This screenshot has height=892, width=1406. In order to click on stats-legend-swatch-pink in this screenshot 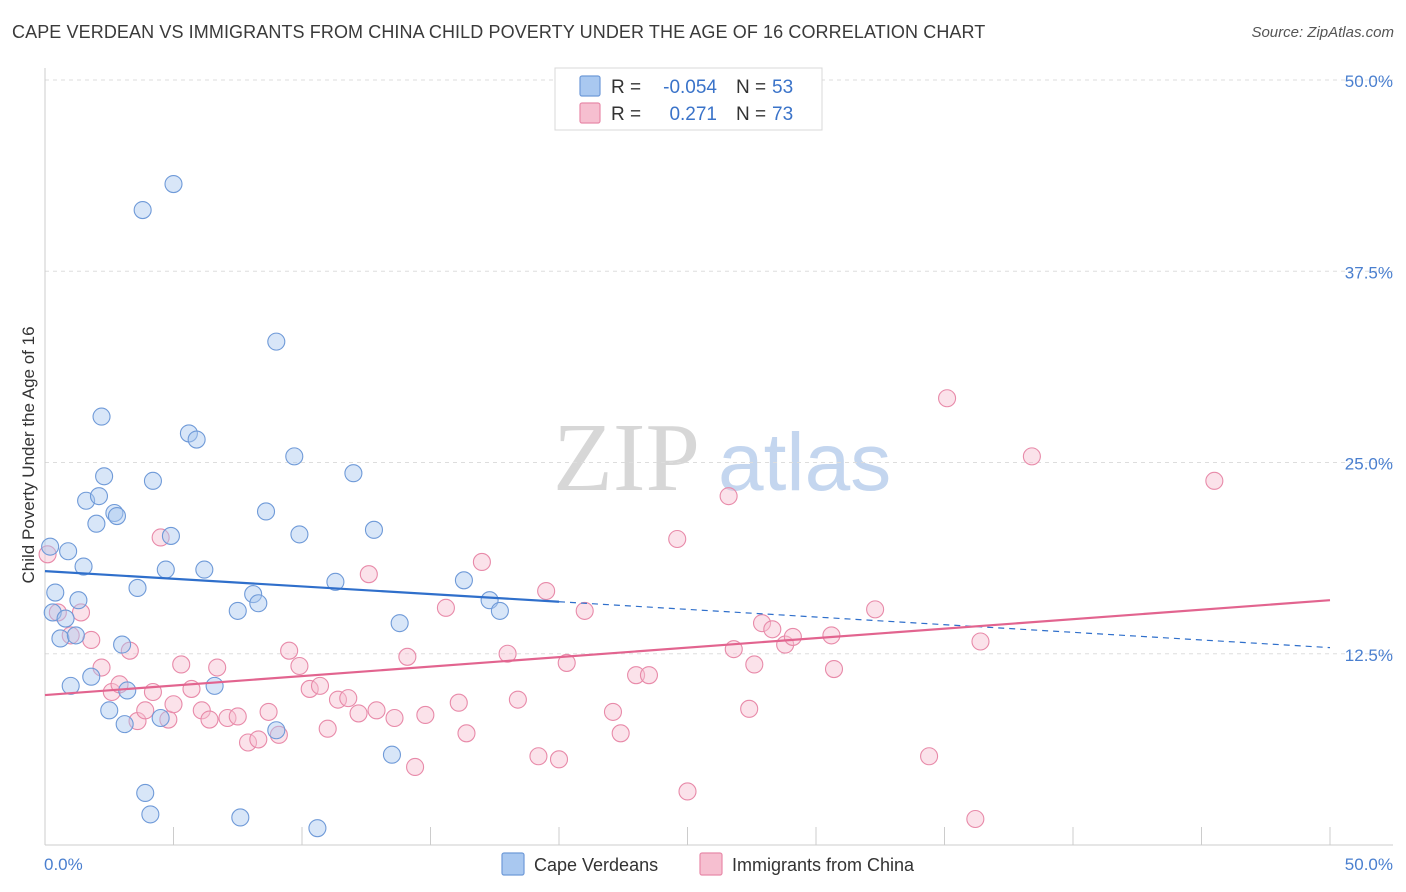, I will do `click(590, 113)`.